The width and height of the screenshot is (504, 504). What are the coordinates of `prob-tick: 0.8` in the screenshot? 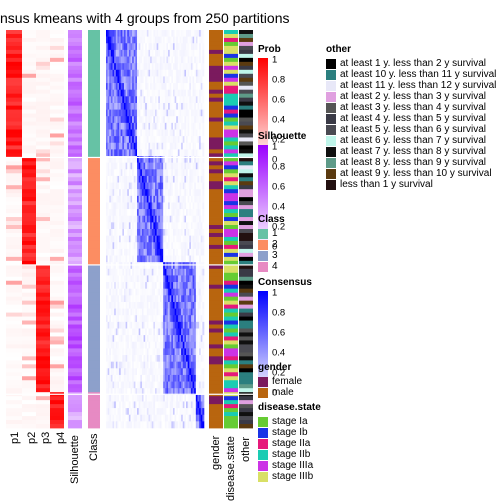 It's located at (279, 80).